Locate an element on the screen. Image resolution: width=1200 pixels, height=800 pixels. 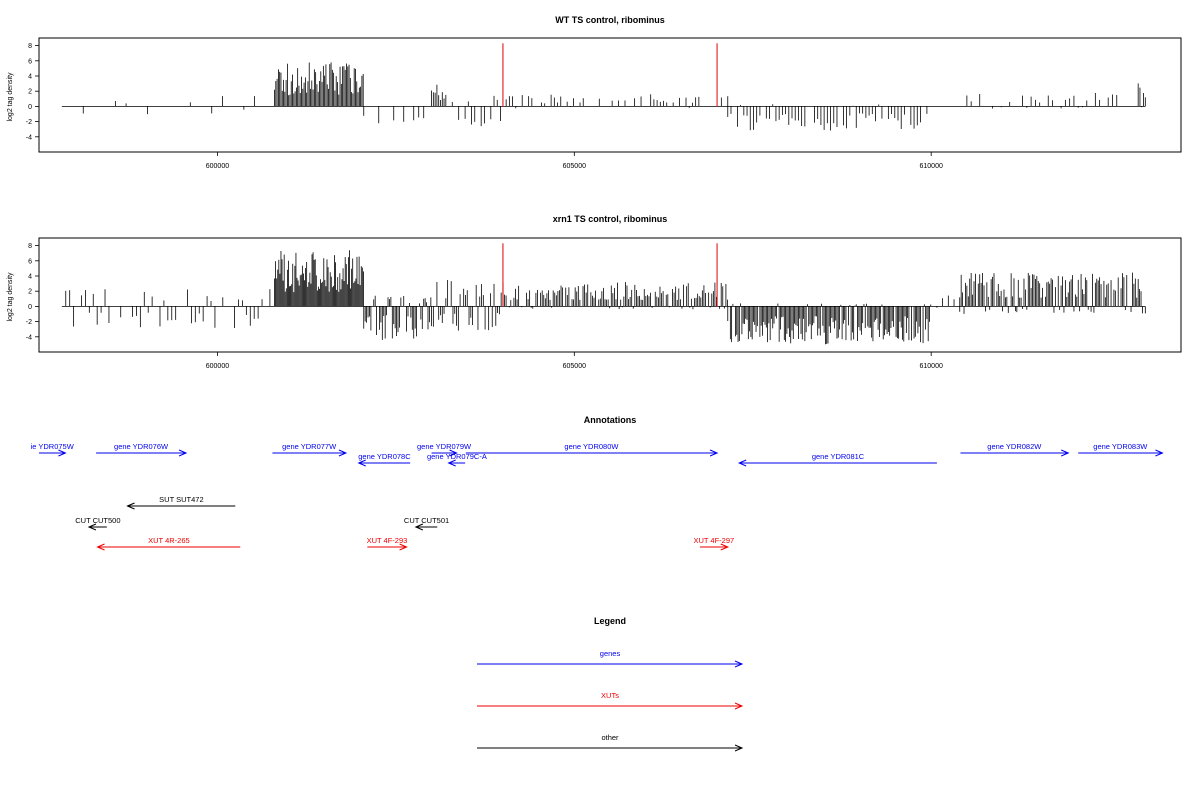
annotation-xut: XUT 4R-265 is located at coordinates (168, 543).